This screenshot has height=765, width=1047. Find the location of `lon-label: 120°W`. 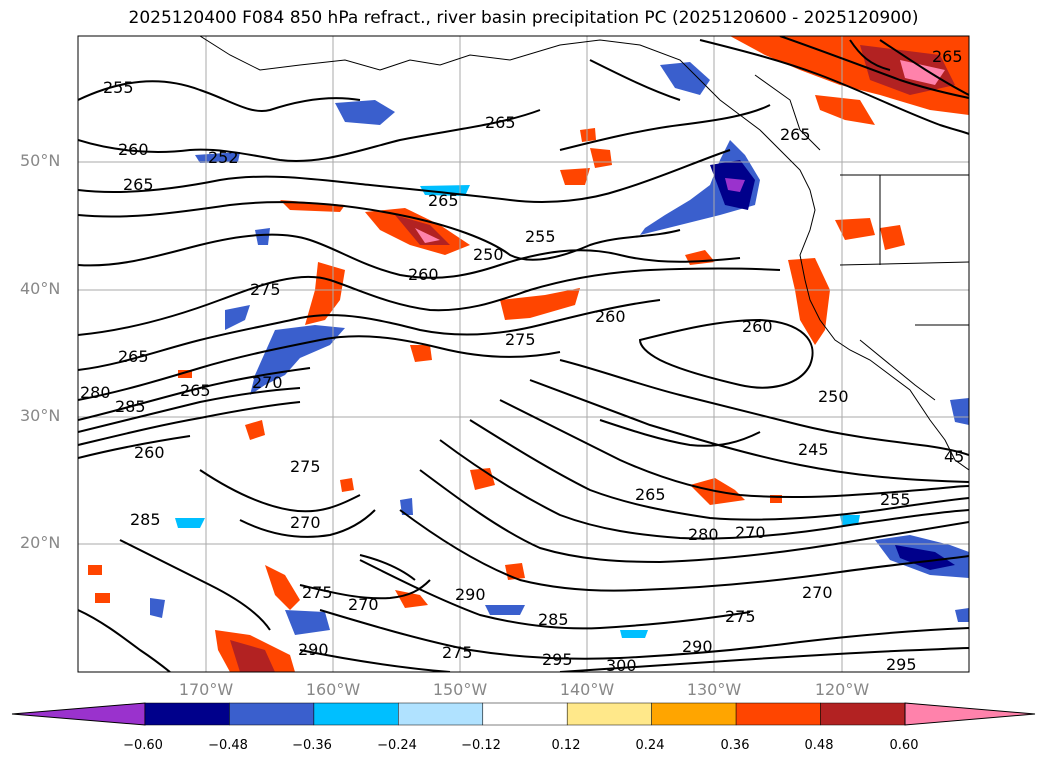

lon-label: 120°W is located at coordinates (842, 689).